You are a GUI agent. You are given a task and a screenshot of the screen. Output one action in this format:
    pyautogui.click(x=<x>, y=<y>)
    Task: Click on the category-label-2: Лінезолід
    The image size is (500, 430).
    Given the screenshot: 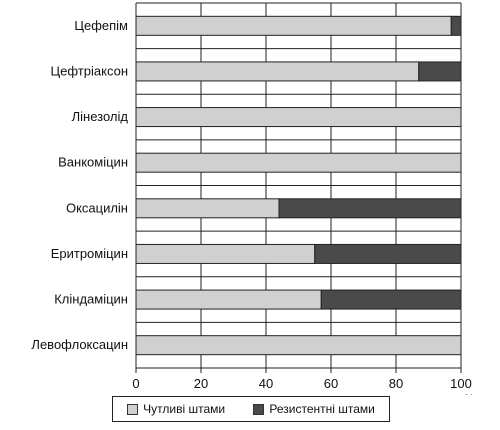 What is the action you would take?
    pyautogui.click(x=100, y=116)
    